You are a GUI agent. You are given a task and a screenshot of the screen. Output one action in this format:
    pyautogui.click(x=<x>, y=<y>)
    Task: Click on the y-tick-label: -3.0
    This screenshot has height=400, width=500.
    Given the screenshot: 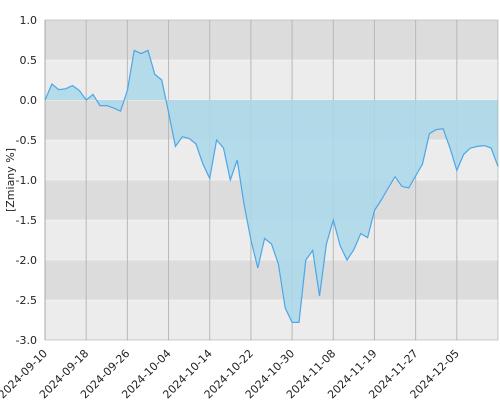 What is the action you would take?
    pyautogui.click(x=26, y=340)
    